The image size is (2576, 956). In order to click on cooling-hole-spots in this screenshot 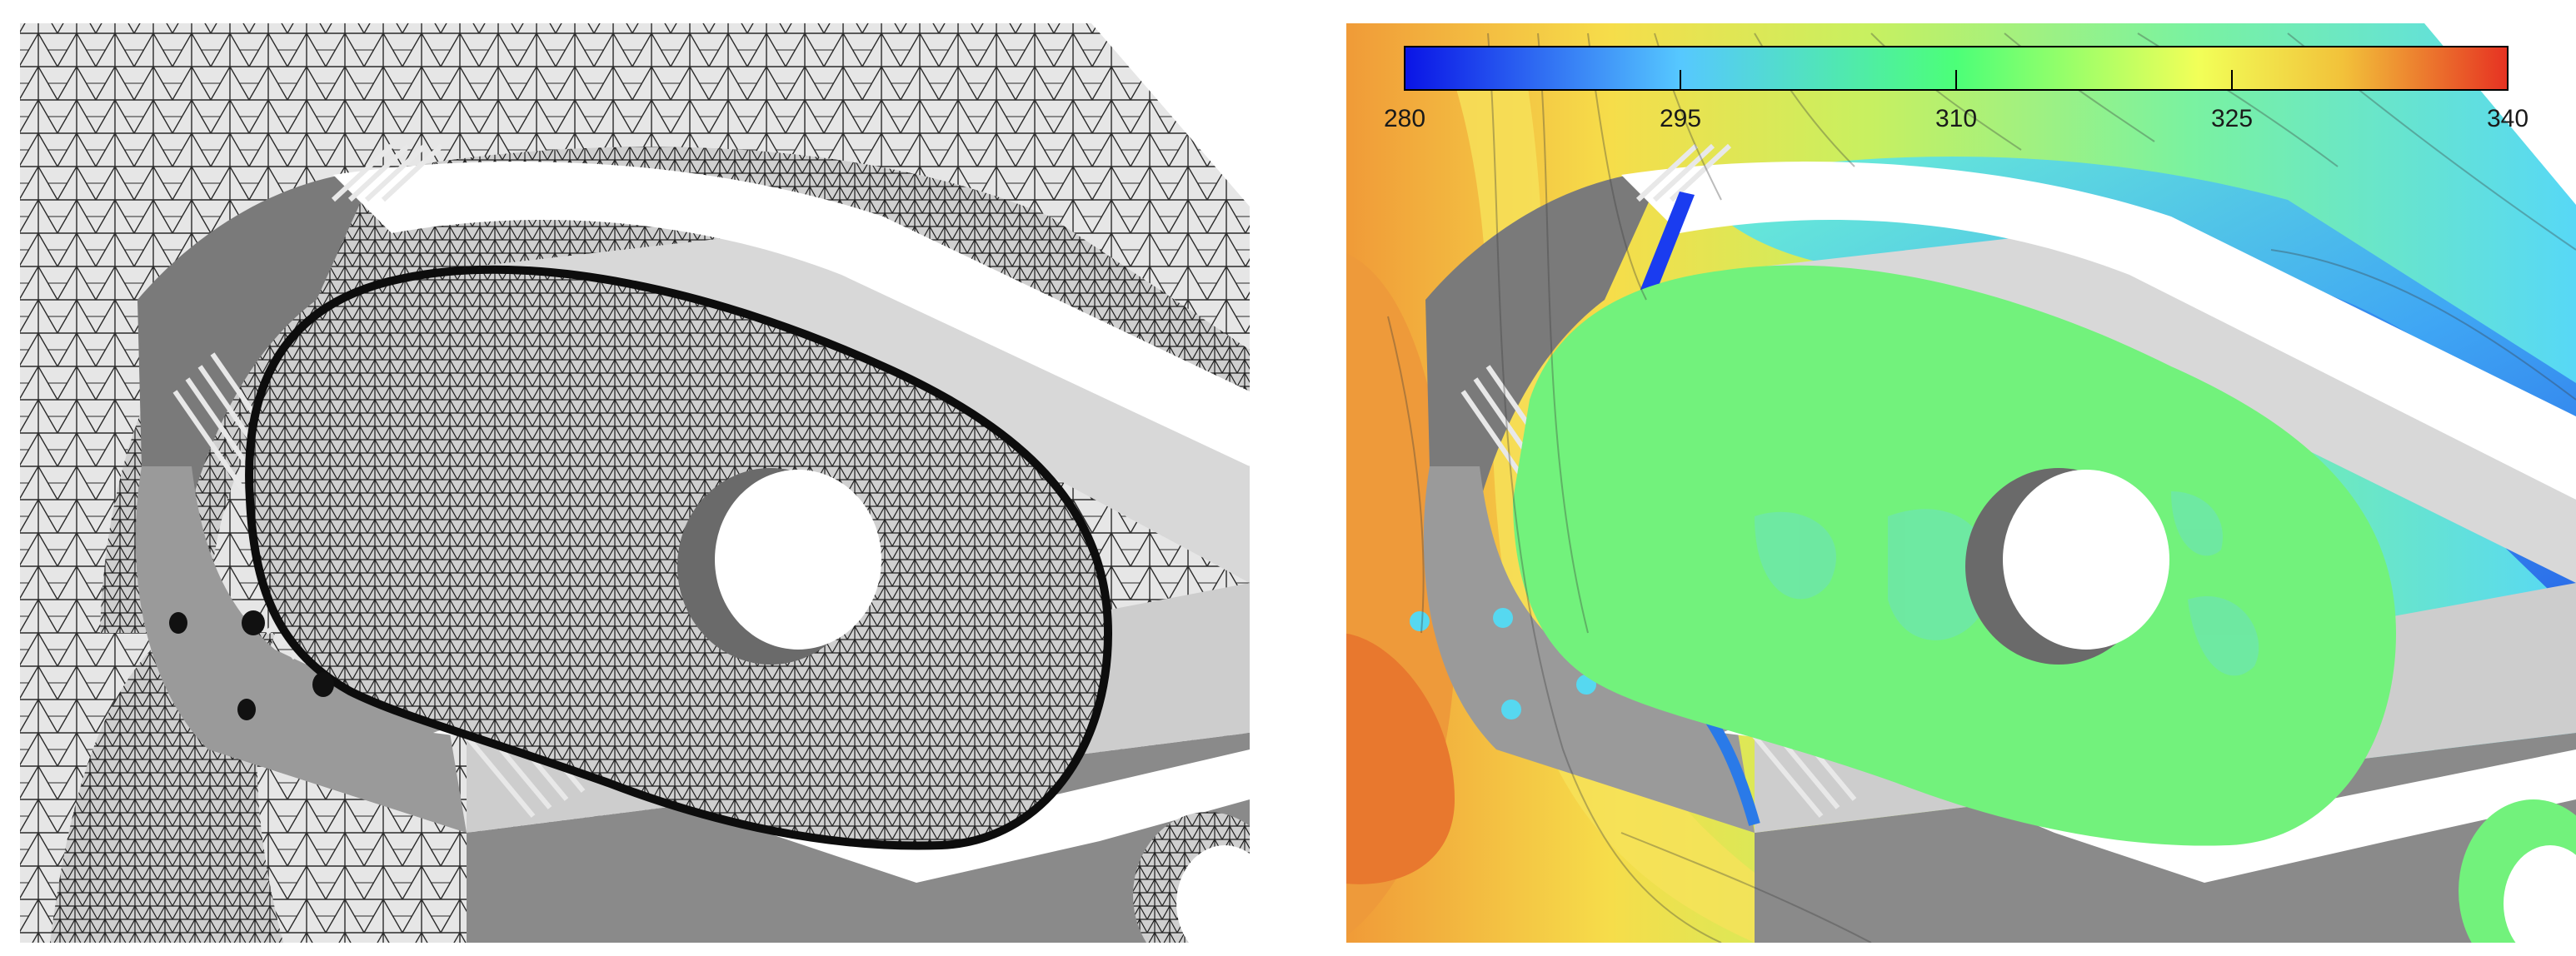, I will do `click(1503, 664)`.